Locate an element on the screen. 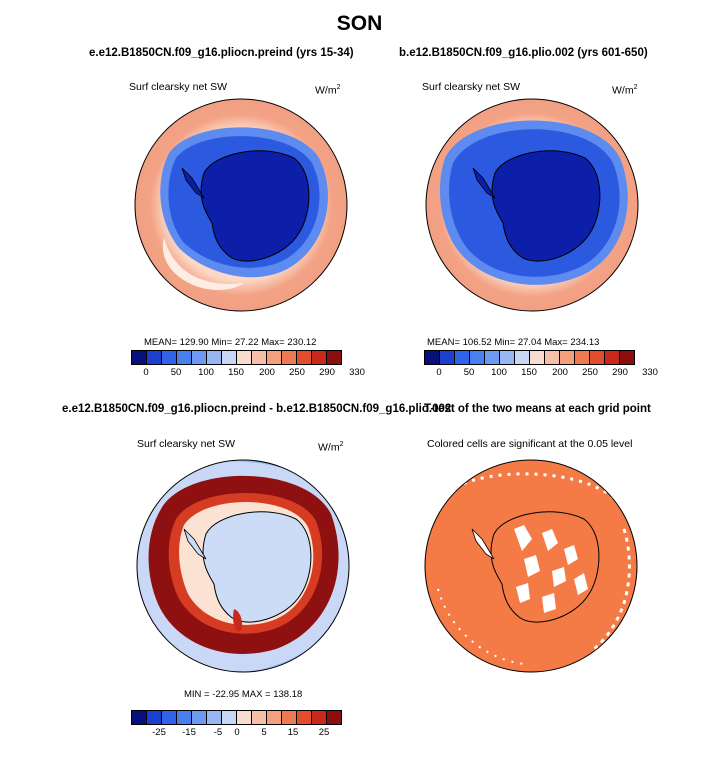 Image resolution: width=719 pixels, height=768 pixels. panel-2-colorbar-ticks: 0 50 100 150 200 250 290 330 is located at coordinates (541, 374).